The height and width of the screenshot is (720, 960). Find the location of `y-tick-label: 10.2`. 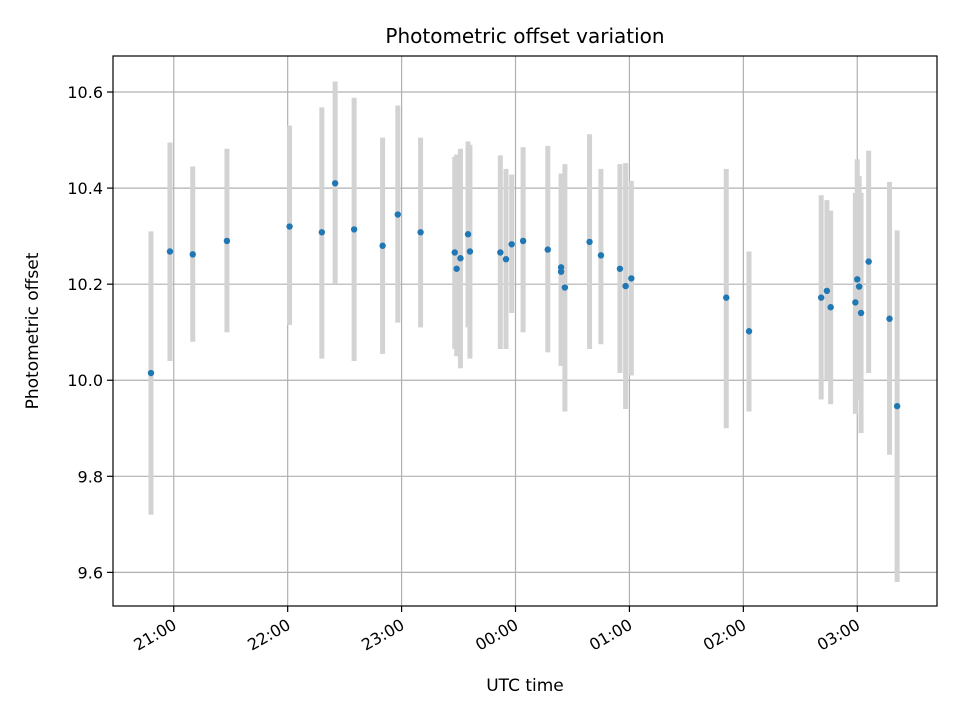

y-tick-label: 10.2 is located at coordinates (85, 284).